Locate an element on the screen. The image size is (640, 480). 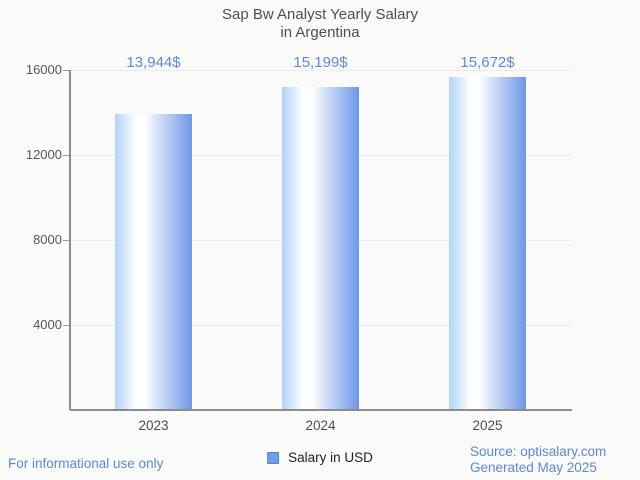
y-axis is located at coordinates (70, 240).